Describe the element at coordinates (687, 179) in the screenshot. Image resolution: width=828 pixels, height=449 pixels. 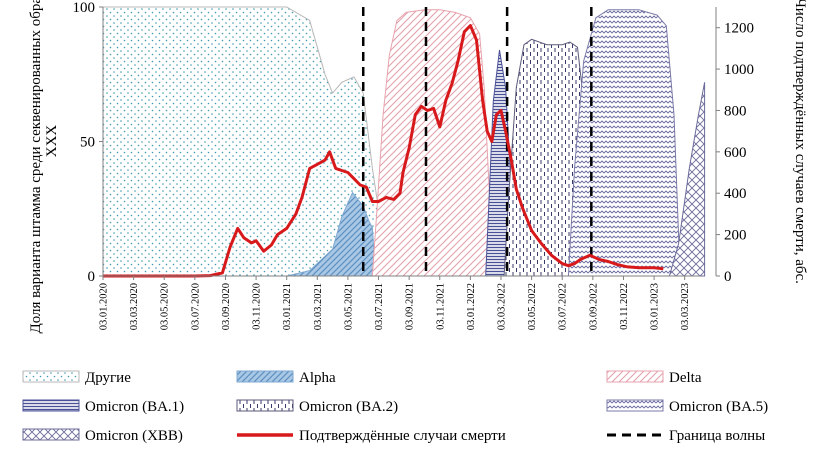
I see `omicron-xbb-area` at that location.